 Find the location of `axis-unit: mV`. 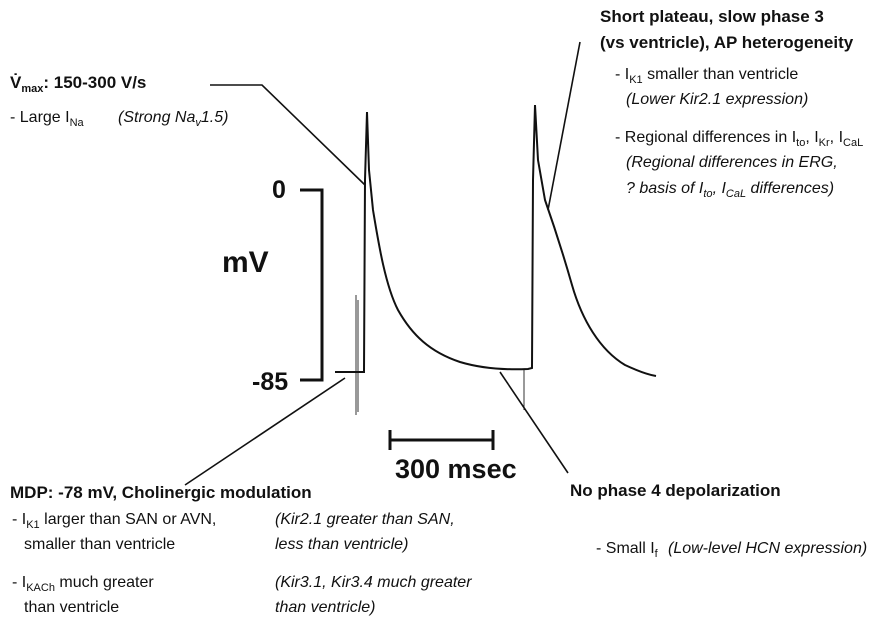

axis-unit: mV is located at coordinates (245, 262).